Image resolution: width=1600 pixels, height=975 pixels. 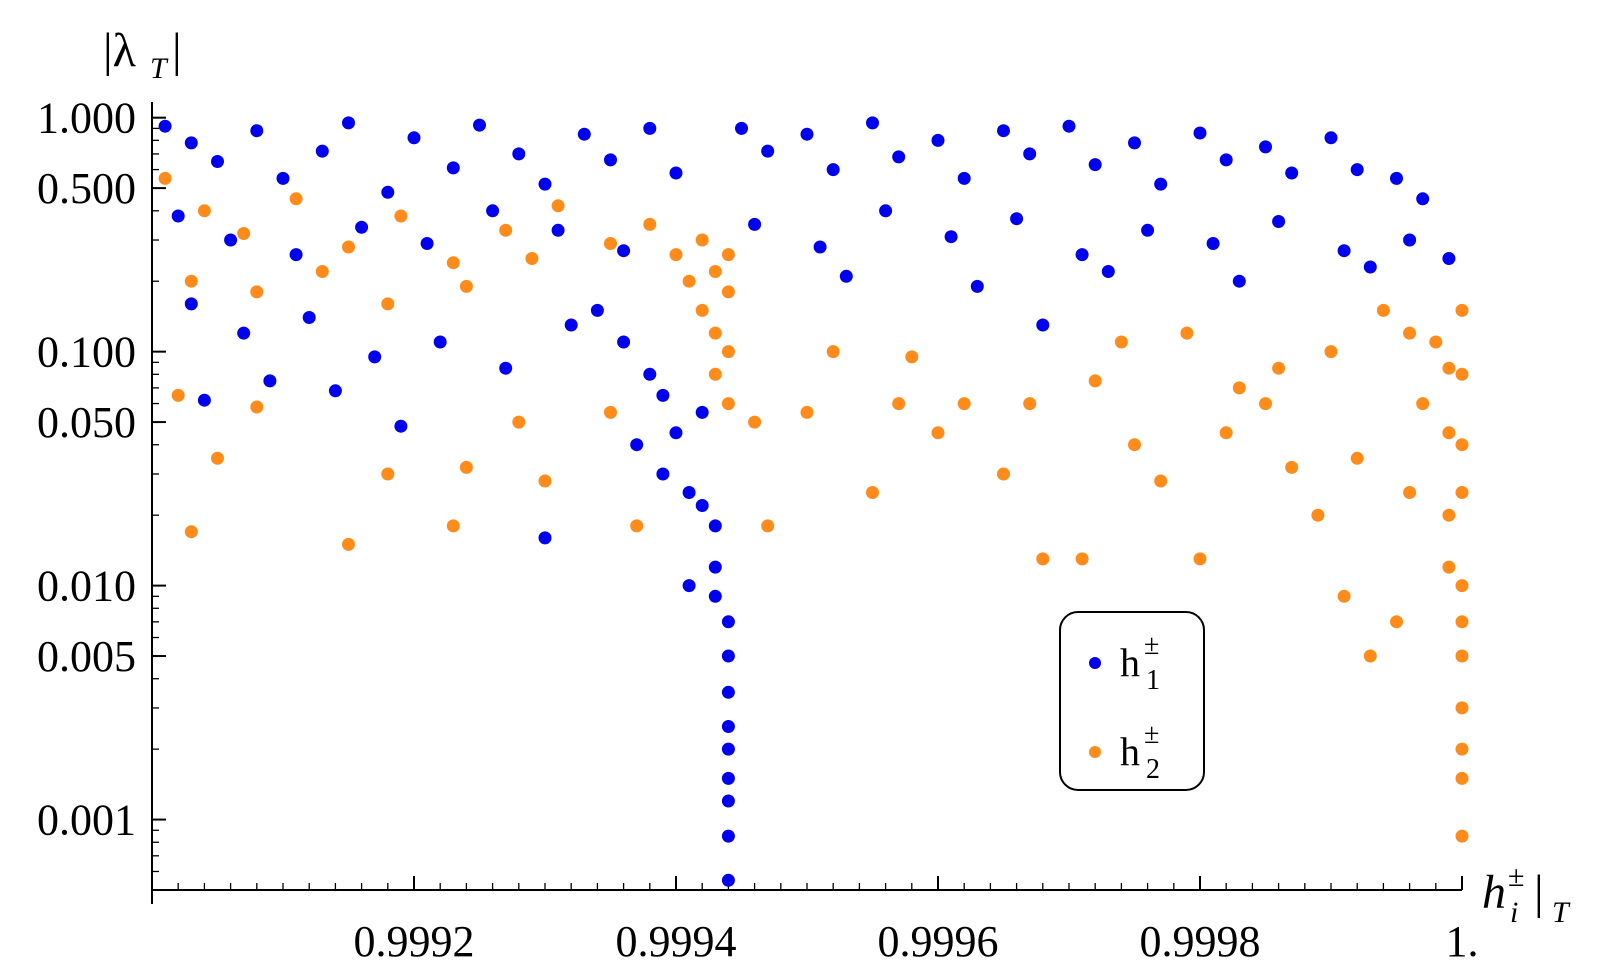 I want to click on legend-label-h2: h, so click(x=1130, y=751).